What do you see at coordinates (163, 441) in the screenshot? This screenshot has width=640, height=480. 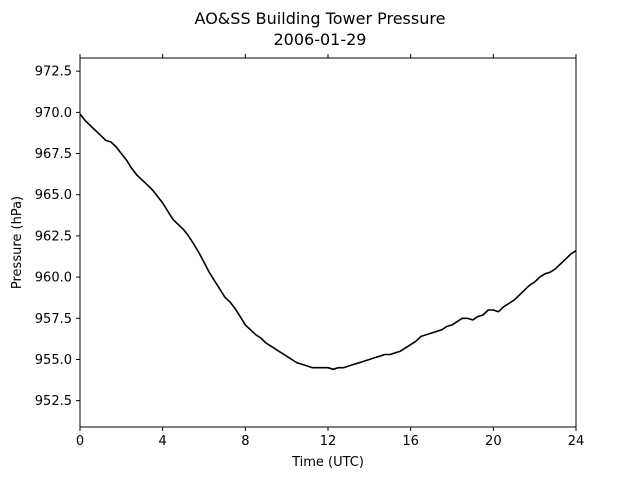 I see `x-tick-label: 4` at bounding box center [163, 441].